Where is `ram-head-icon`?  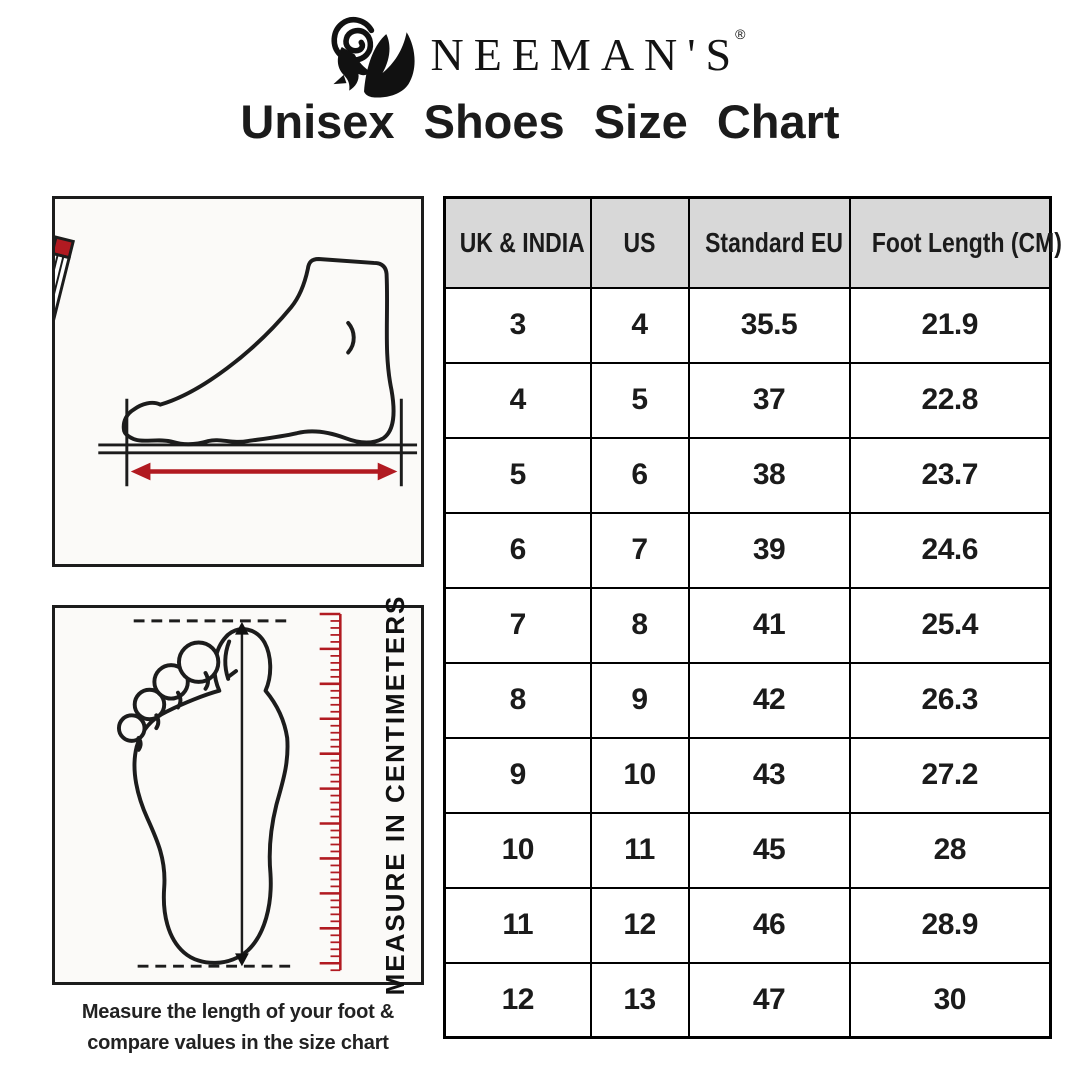
ram-head-icon is located at coordinates (373, 57).